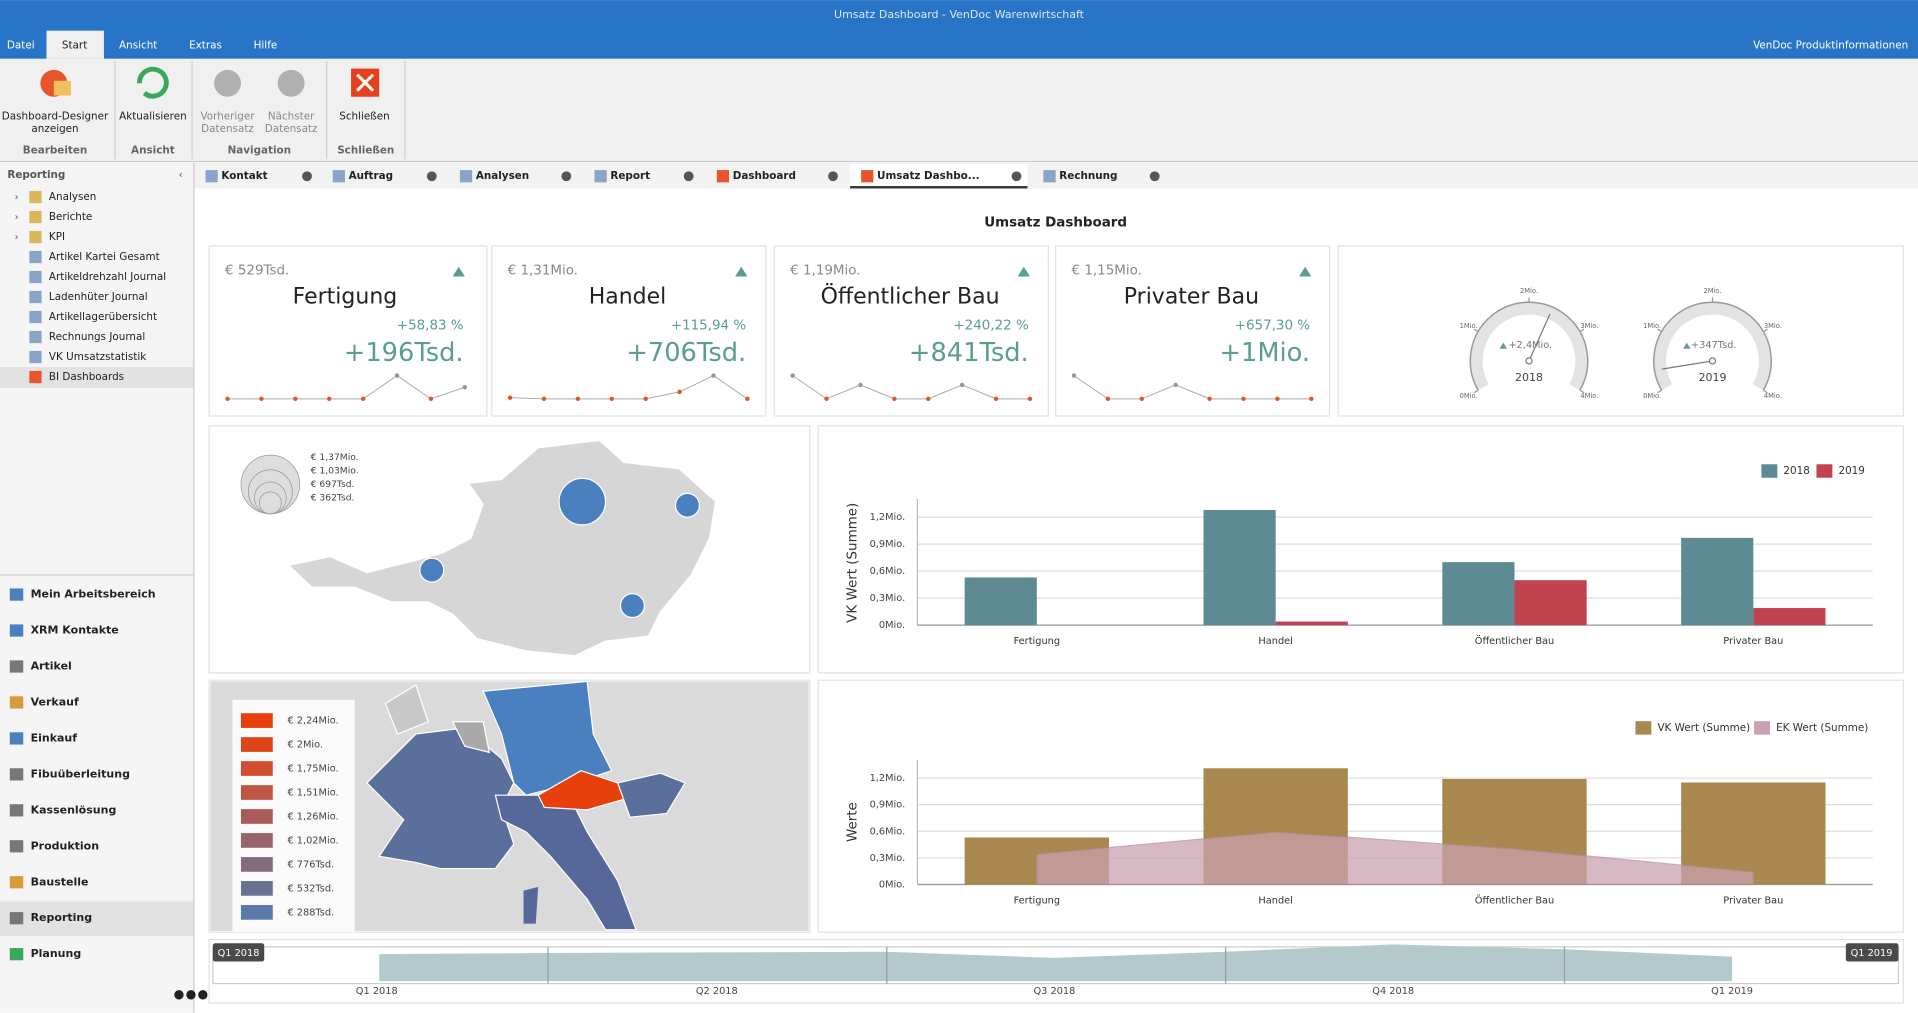 The width and height of the screenshot is (1918, 1013). Describe the element at coordinates (1529, 377) in the screenshot. I see `gauge-label: 2018` at that location.